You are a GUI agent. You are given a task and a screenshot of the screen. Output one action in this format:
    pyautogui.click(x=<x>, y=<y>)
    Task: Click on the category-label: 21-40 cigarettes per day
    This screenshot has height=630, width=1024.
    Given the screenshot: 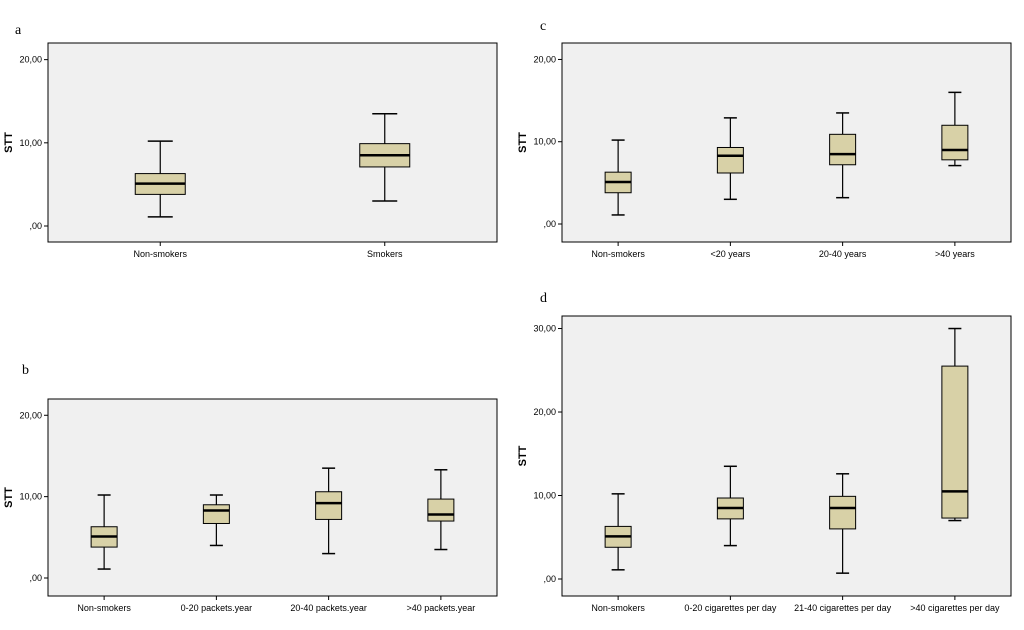 What is the action you would take?
    pyautogui.click(x=843, y=608)
    